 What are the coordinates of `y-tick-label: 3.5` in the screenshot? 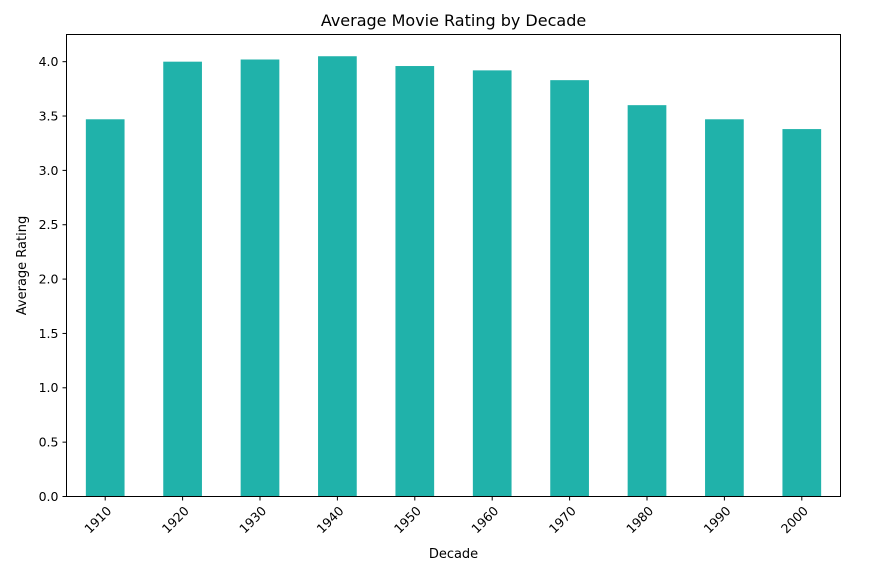 It's located at (49, 115).